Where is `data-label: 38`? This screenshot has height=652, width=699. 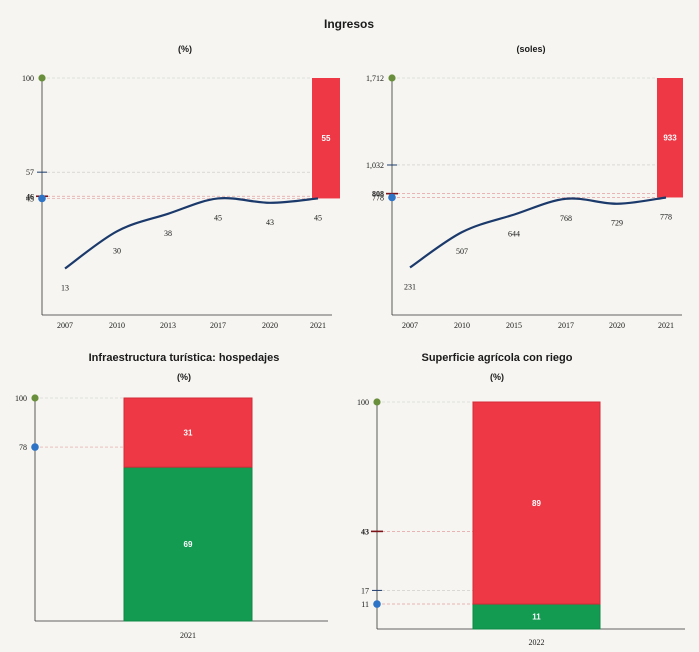 data-label: 38 is located at coordinates (168, 233).